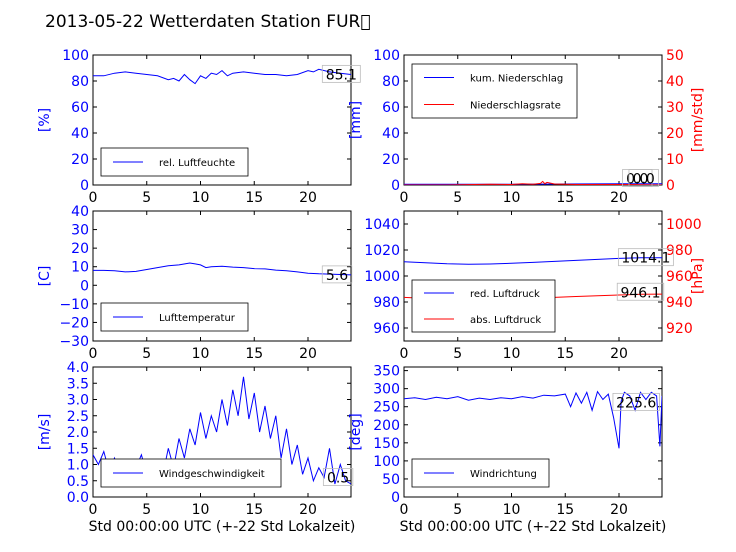 The image size is (736, 552). Describe the element at coordinates (78, 417) in the screenshot. I see `y-tick-label: 2.5` at that location.